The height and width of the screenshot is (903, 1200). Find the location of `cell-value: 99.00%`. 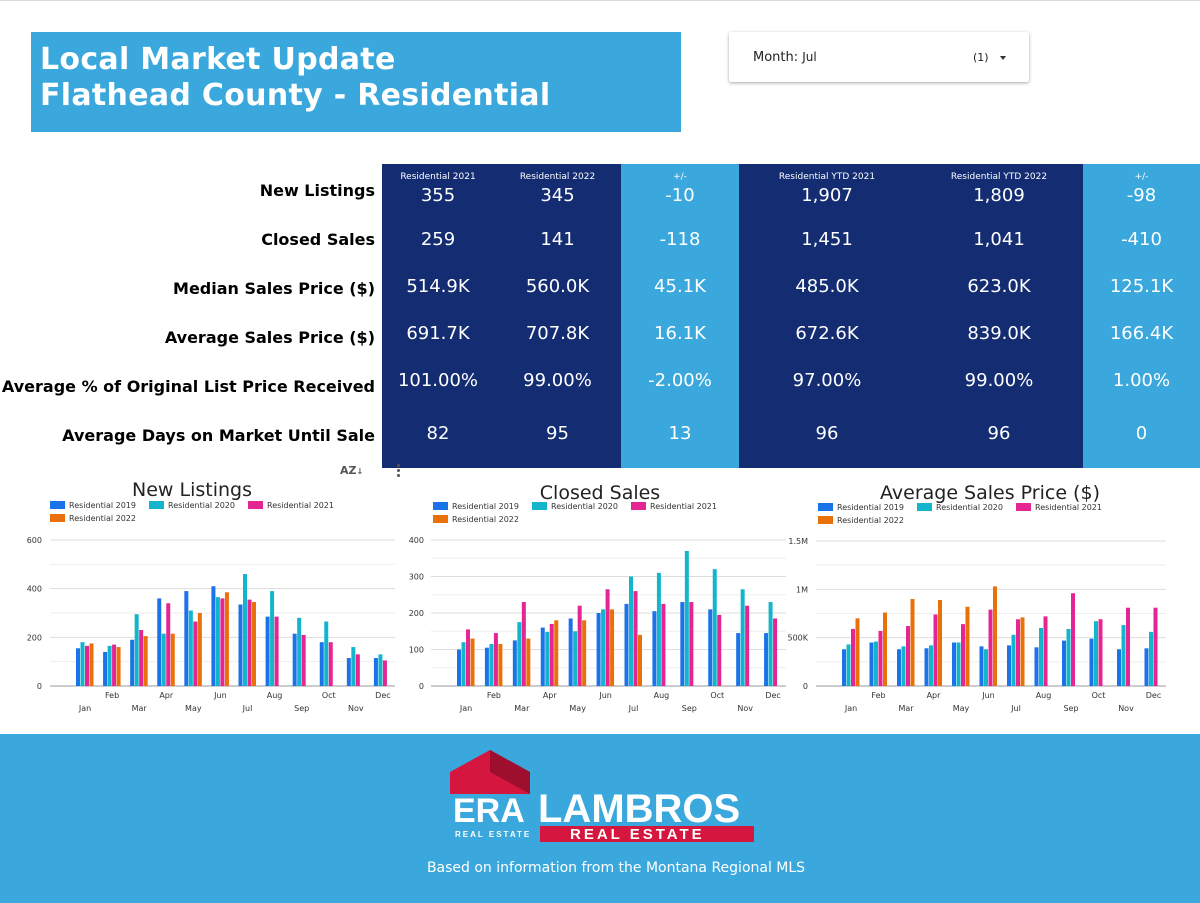

cell-value: 99.00% is located at coordinates (557, 380).